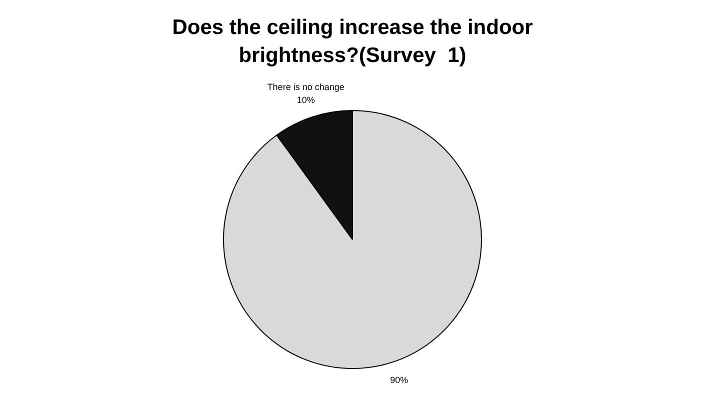  Describe the element at coordinates (399, 380) in the screenshot. I see `data-label: 90%` at that location.